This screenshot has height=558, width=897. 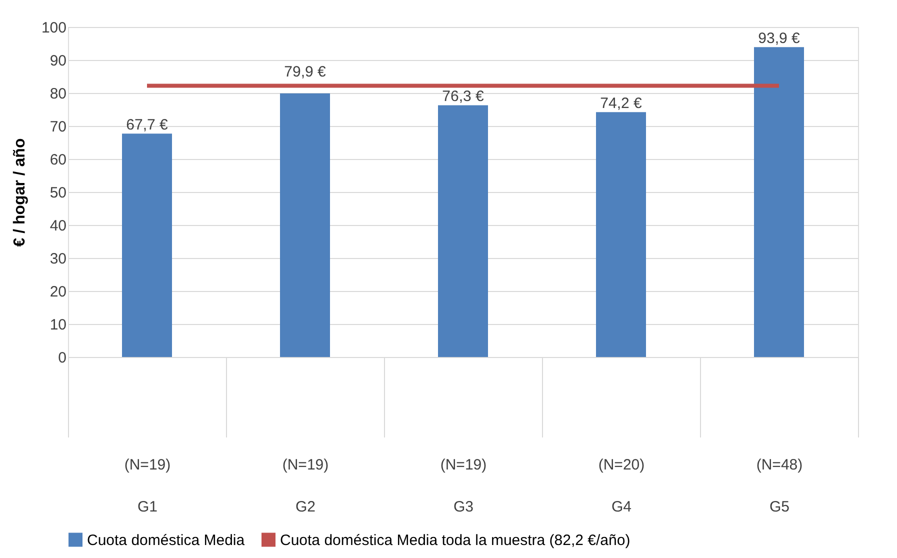 What do you see at coordinates (58, 292) in the screenshot?
I see `y-tick-label: 20` at bounding box center [58, 292].